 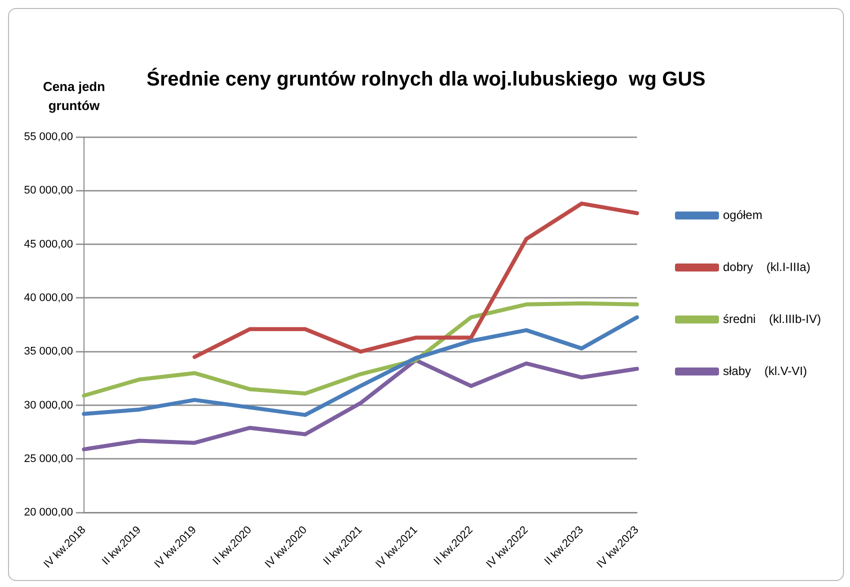 I want to click on y-tick-label: 20 000,00, so click(x=48, y=512).